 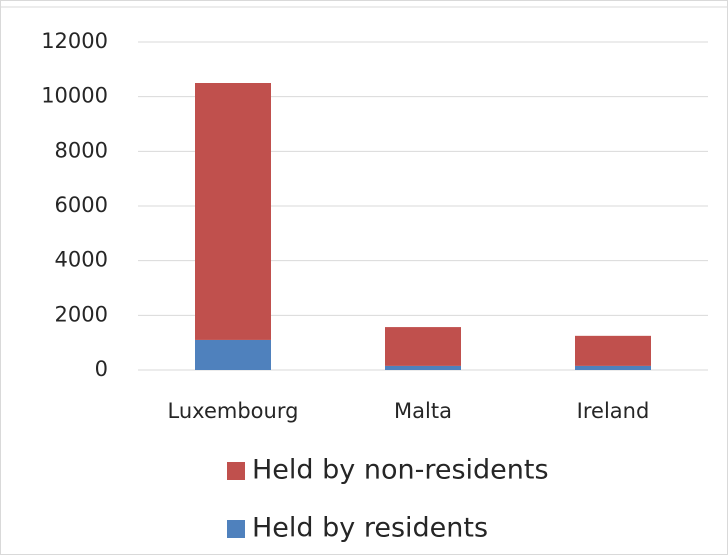 What do you see at coordinates (81, 205) in the screenshot?
I see `y-tick-label: 6000` at bounding box center [81, 205].